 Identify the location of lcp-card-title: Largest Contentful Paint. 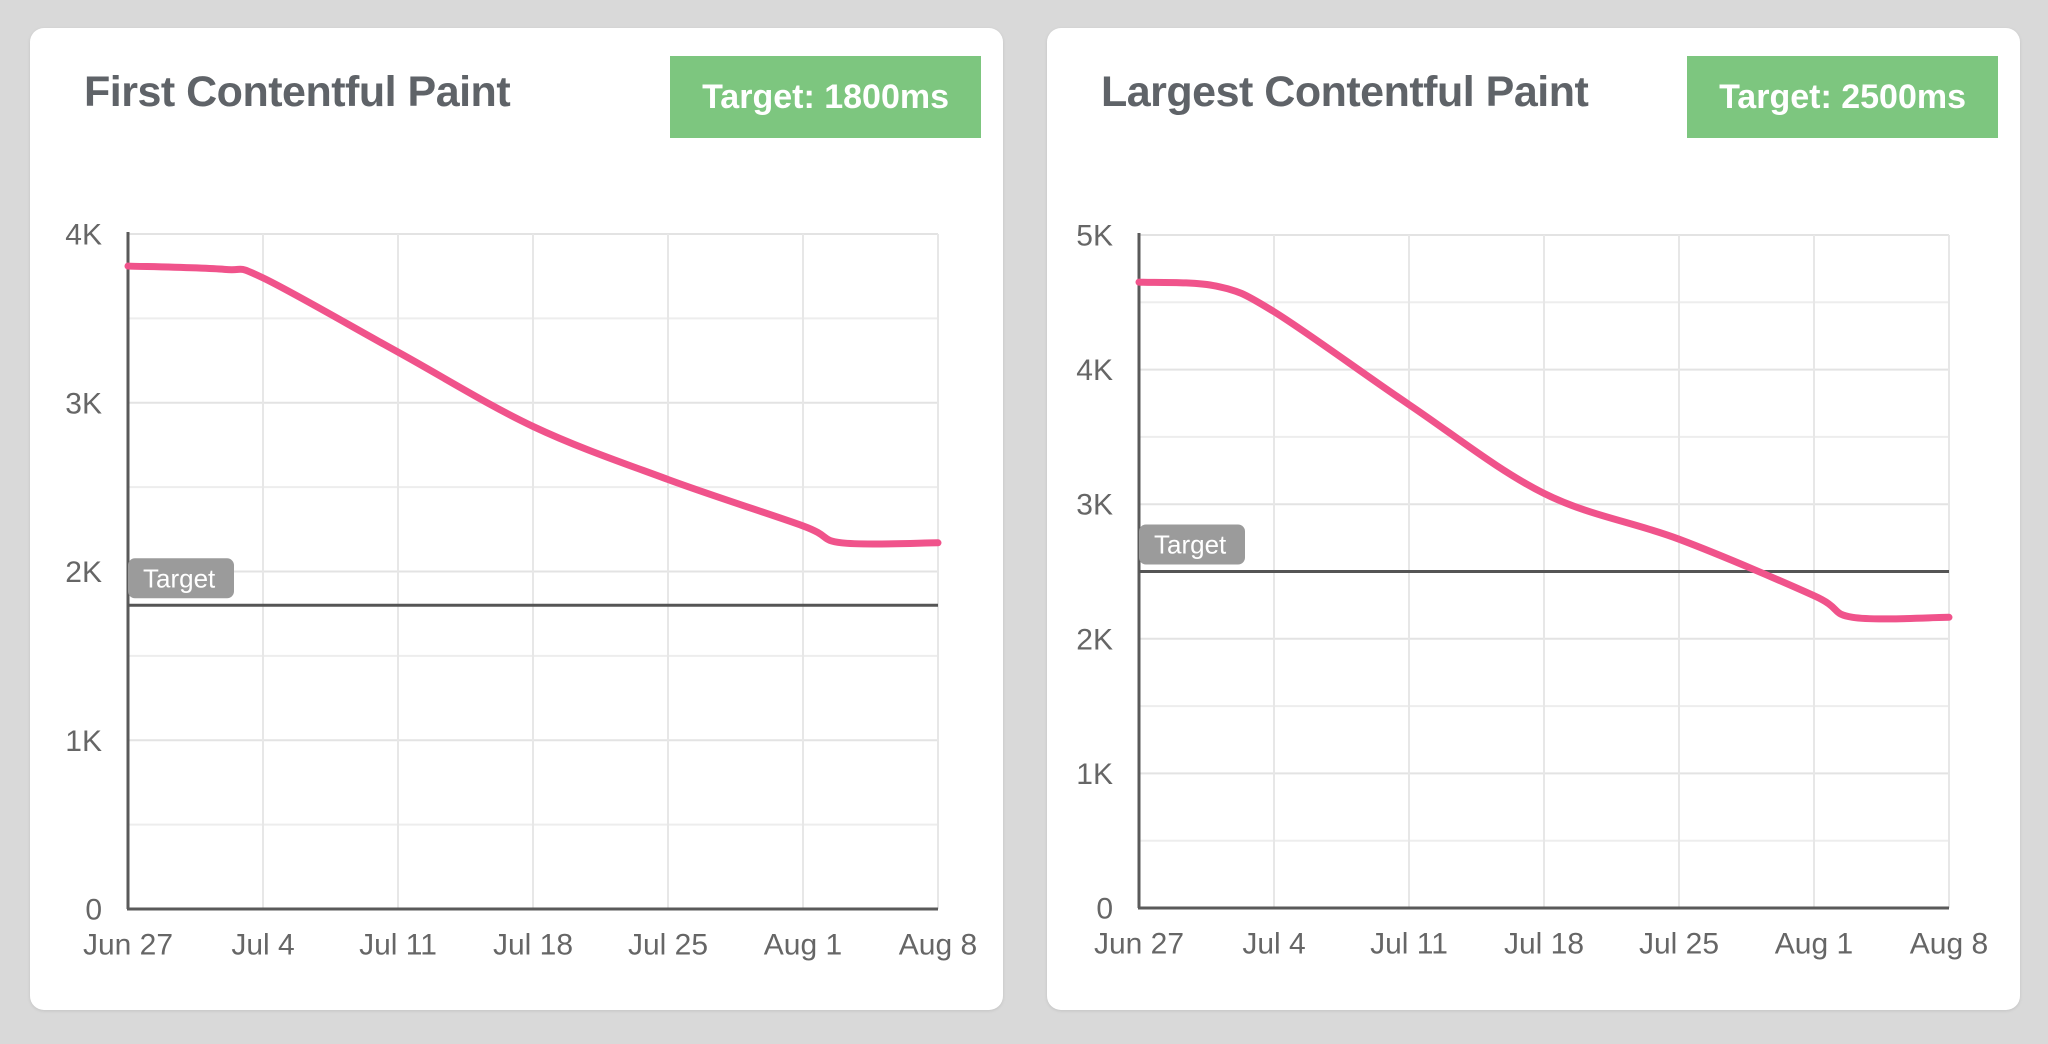
(1345, 92).